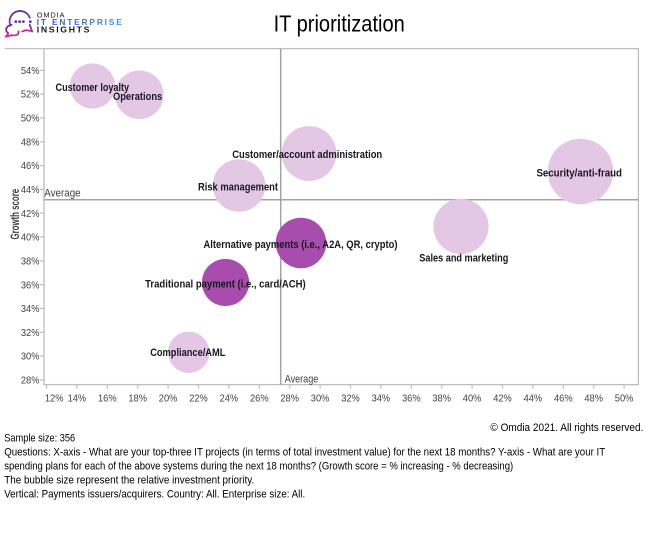 The height and width of the screenshot is (533, 646). I want to click on svg-text: INSIGHTS, so click(63, 30).